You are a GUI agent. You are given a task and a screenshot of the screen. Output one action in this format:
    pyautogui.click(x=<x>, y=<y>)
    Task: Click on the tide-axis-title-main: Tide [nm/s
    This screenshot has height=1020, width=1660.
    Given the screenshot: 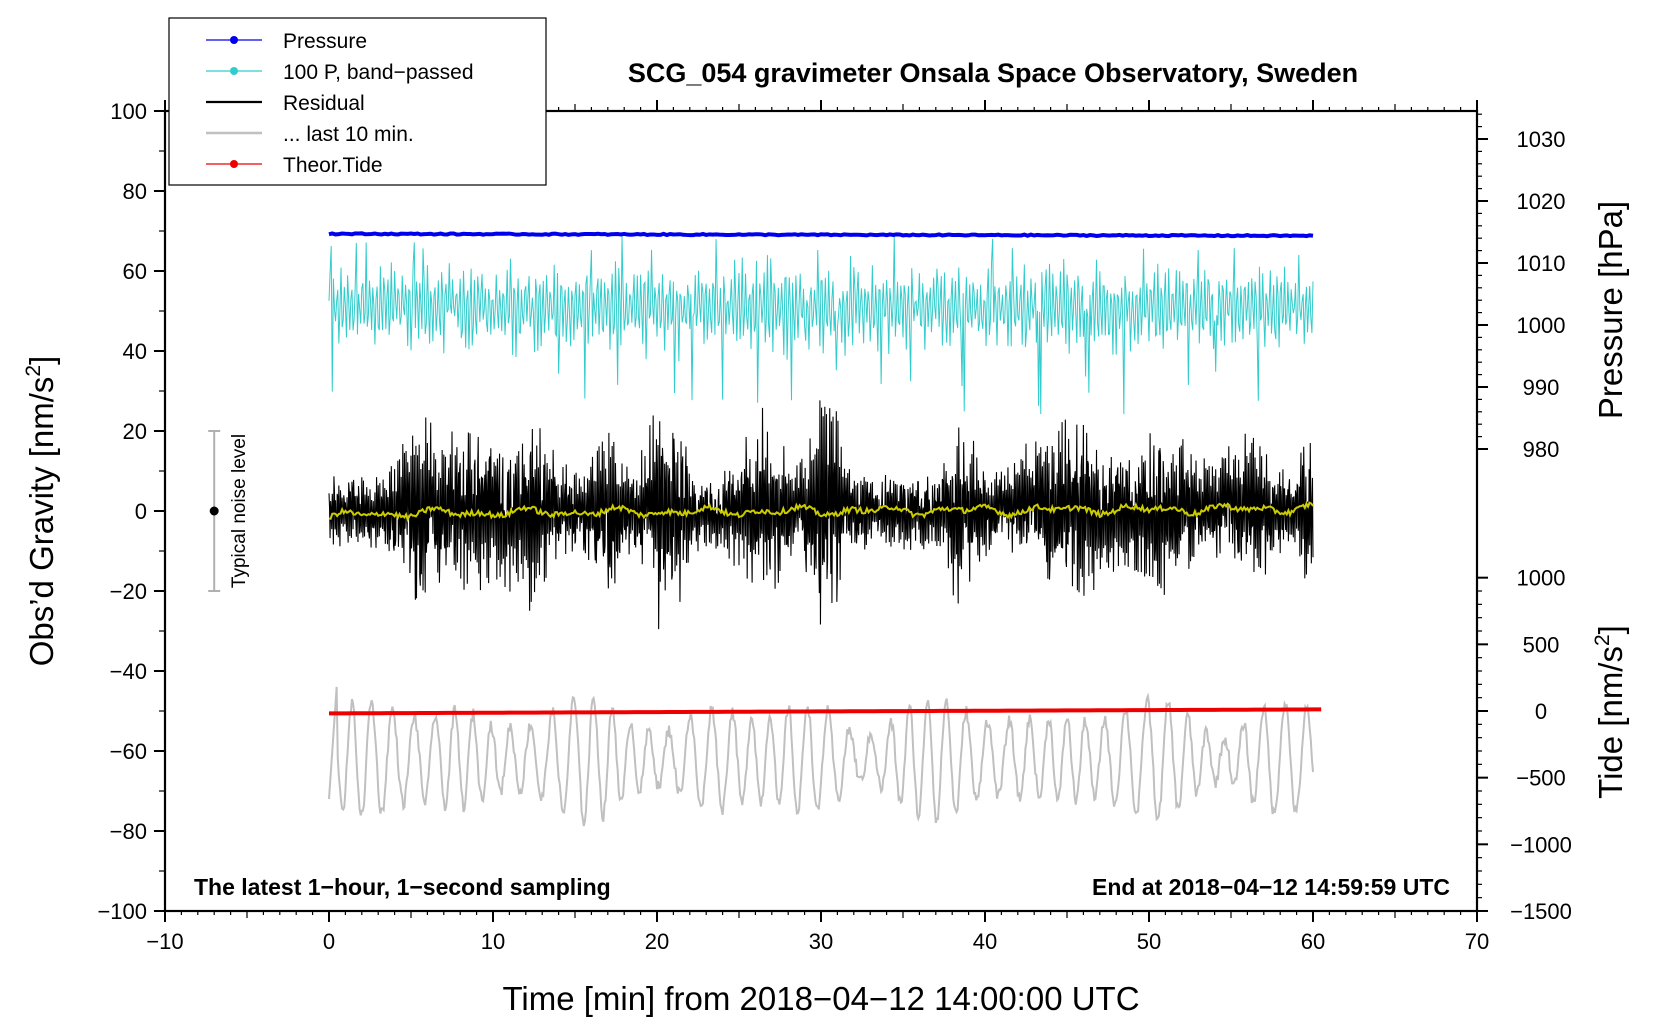 What is the action you would take?
    pyautogui.click(x=1610, y=722)
    